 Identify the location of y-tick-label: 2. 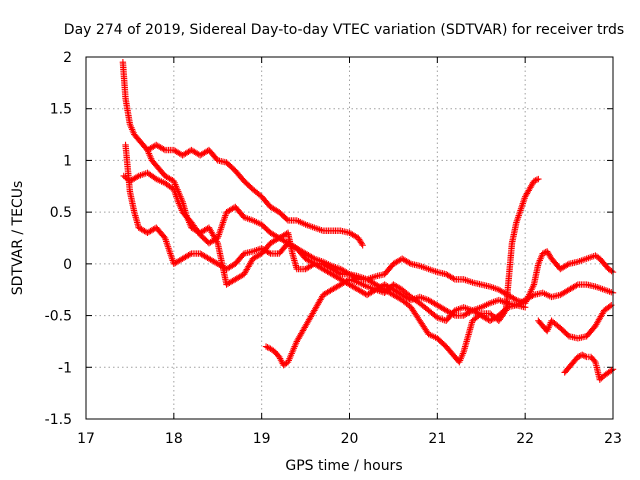
(67, 58).